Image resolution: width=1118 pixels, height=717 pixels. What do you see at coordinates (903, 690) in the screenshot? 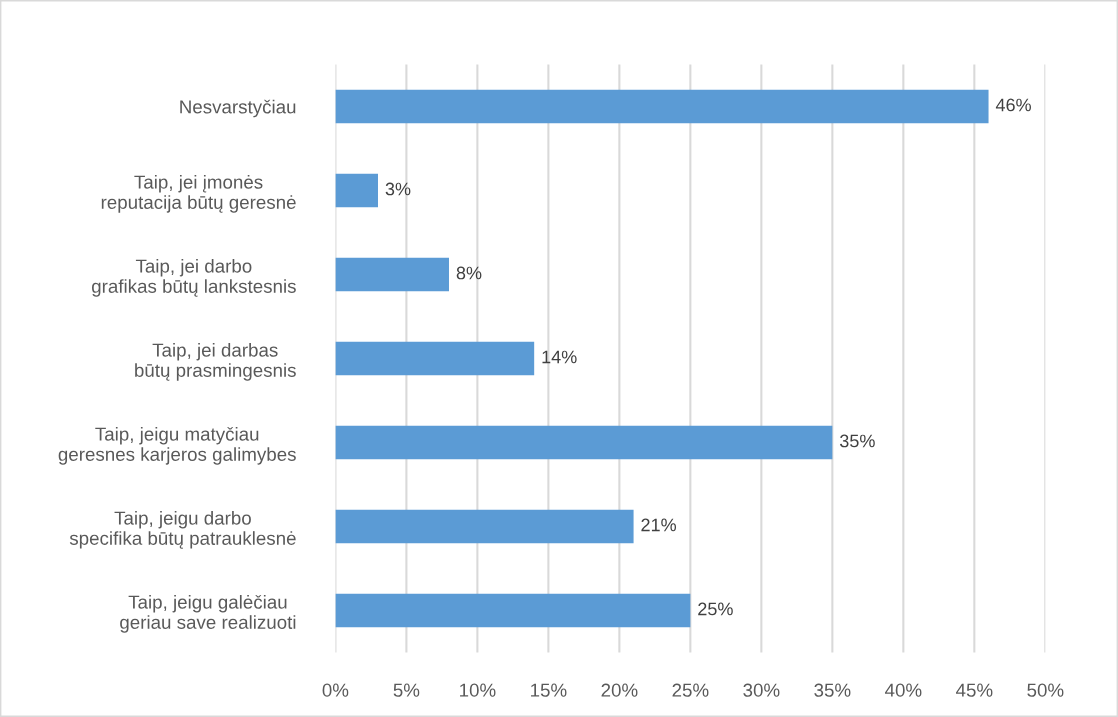
I see `x-tick-label: 40%` at bounding box center [903, 690].